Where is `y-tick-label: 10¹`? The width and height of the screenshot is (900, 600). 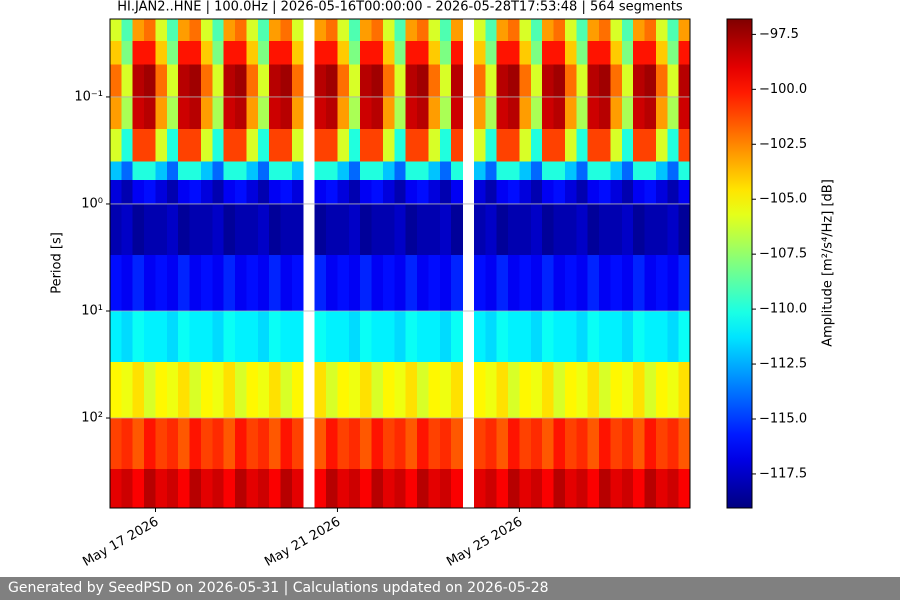 y-tick-label: 10¹ is located at coordinates (92, 310).